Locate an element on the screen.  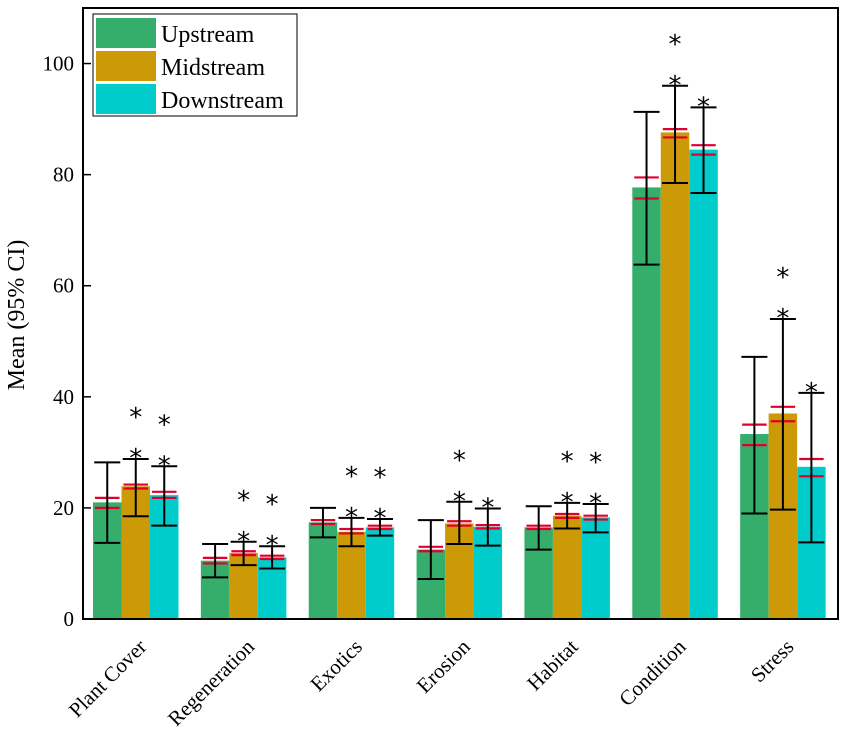
legend-swatch-upstream is located at coordinates (126, 33).